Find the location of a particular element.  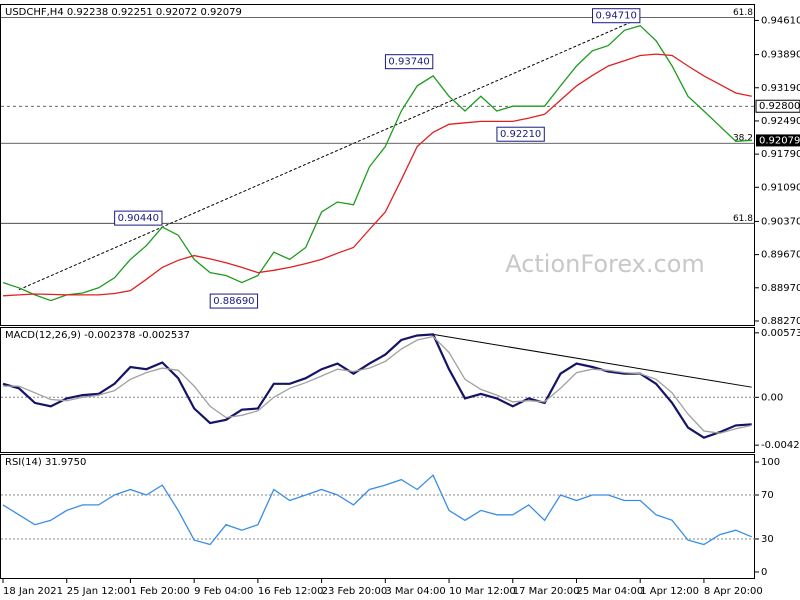

watermark: ActionForex.com is located at coordinates (605, 264).